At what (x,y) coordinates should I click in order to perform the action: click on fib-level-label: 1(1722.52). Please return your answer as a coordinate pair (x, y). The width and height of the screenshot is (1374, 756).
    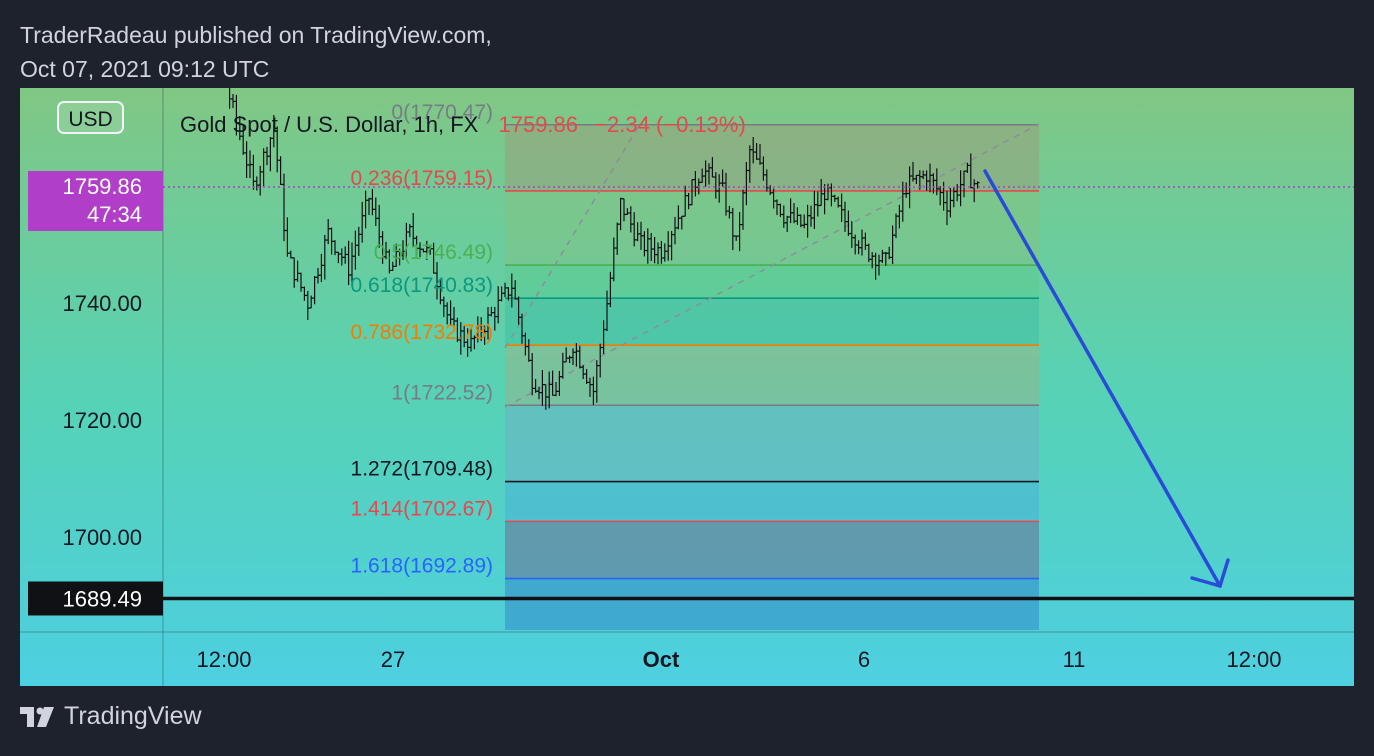
    Looking at the image, I should click on (442, 392).